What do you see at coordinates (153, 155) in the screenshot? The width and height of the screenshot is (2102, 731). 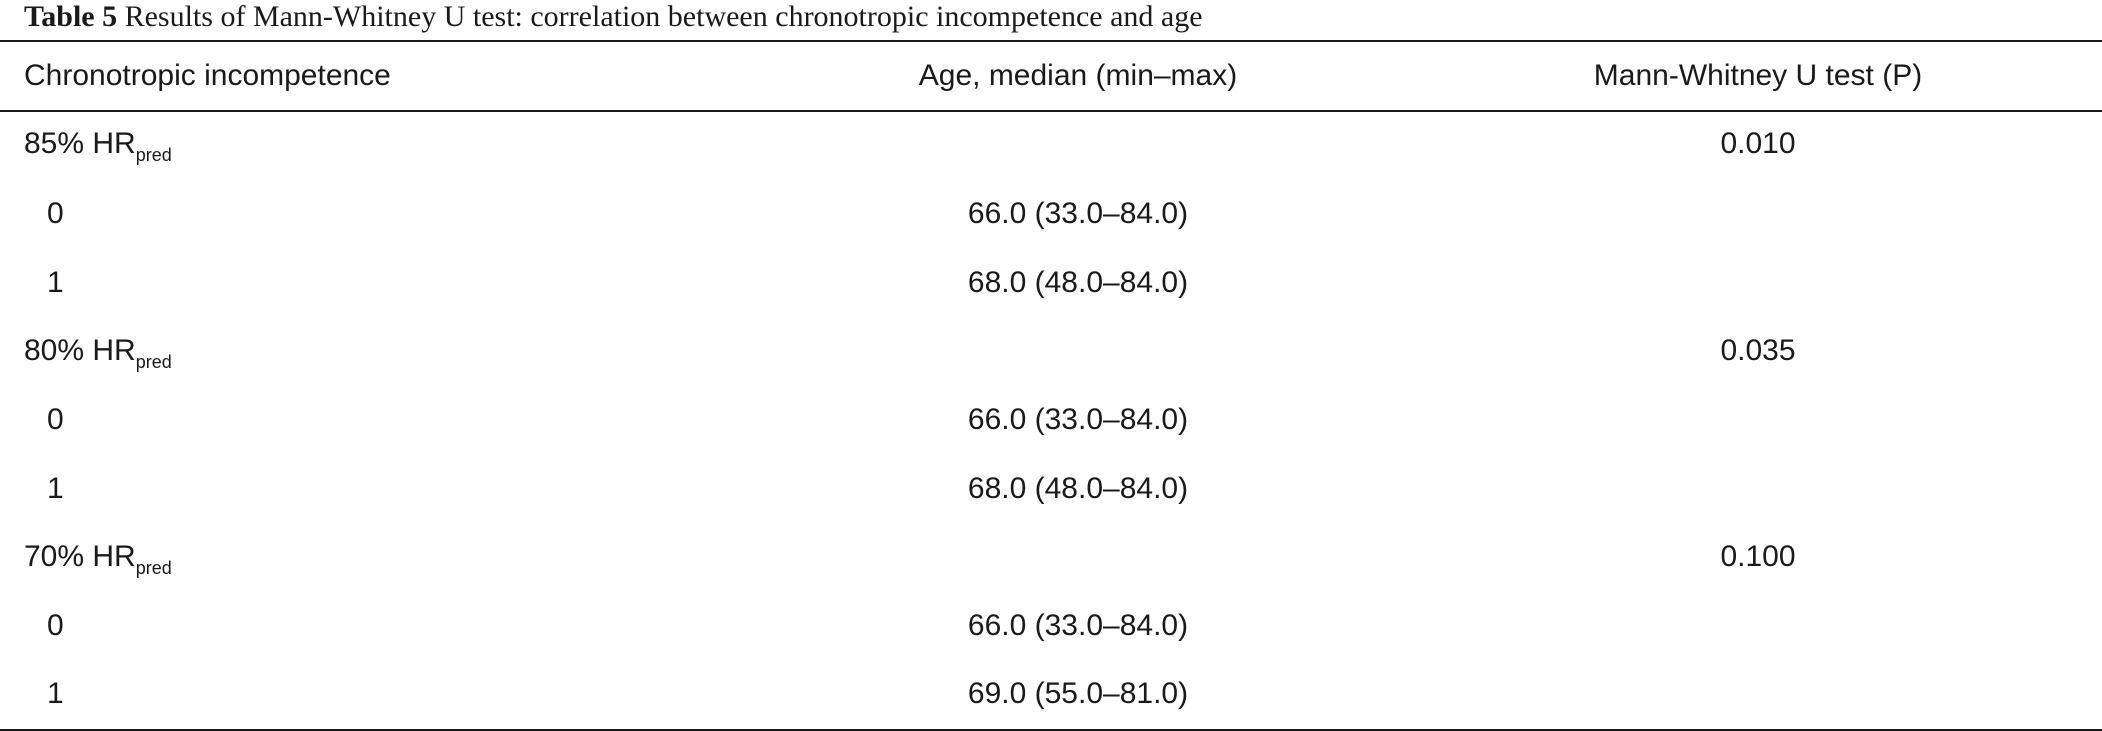 I see `group-label-85-subscript: pred` at bounding box center [153, 155].